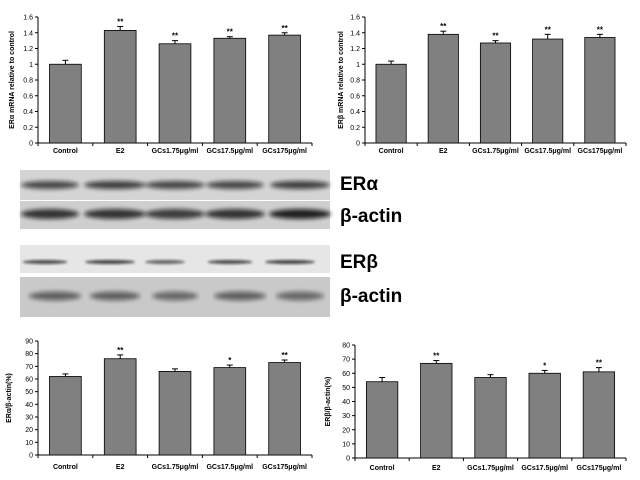  I want to click on y-tick-label: 90, so click(29, 342).